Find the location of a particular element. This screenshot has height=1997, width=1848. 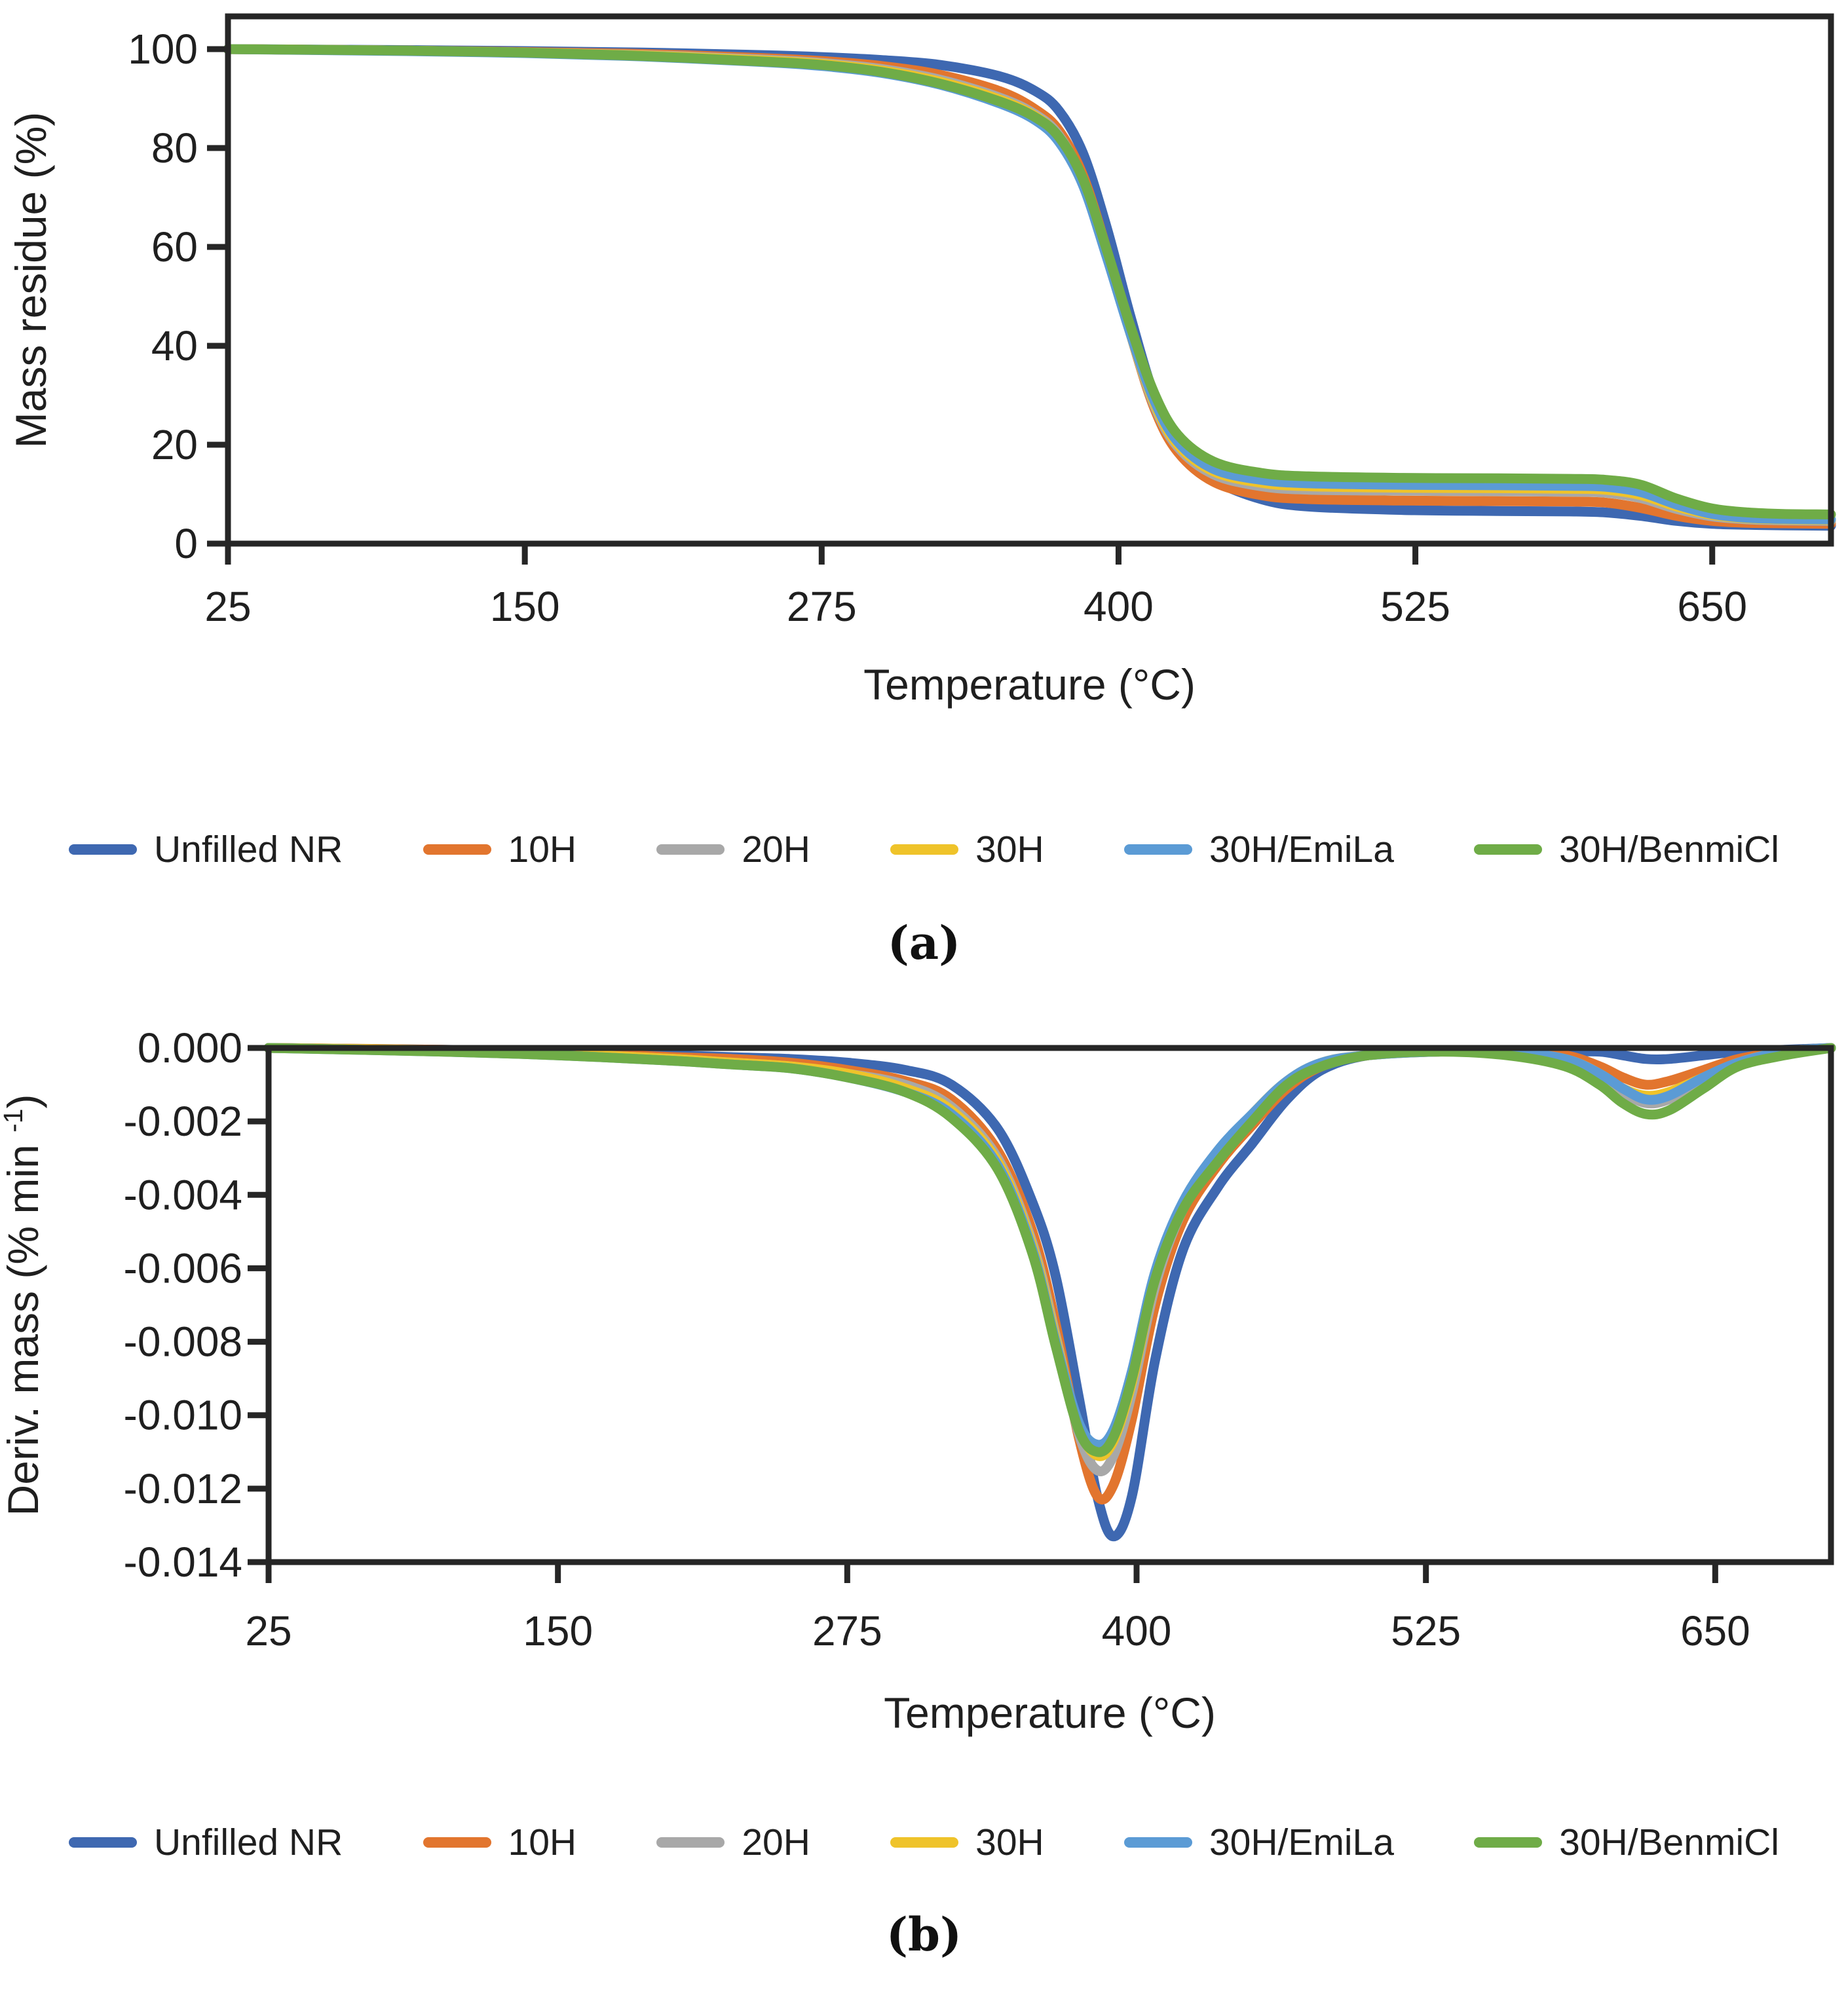

y-tick-label: 60 is located at coordinates (174, 247).